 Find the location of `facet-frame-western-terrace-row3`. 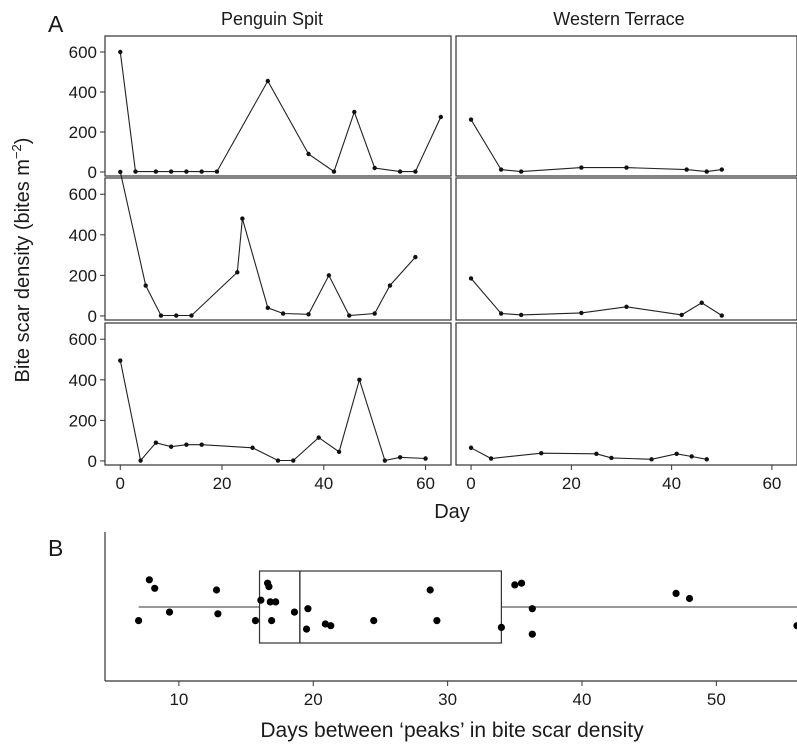

facet-frame-western-terrace-row3 is located at coordinates (626, 394).